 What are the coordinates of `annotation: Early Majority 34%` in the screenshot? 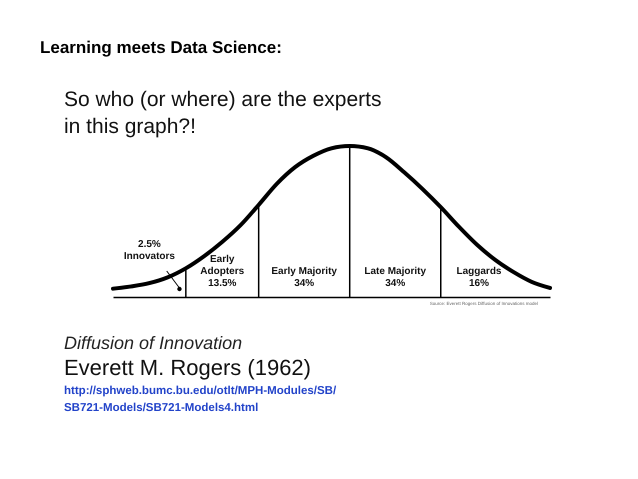 It's located at (304, 277).